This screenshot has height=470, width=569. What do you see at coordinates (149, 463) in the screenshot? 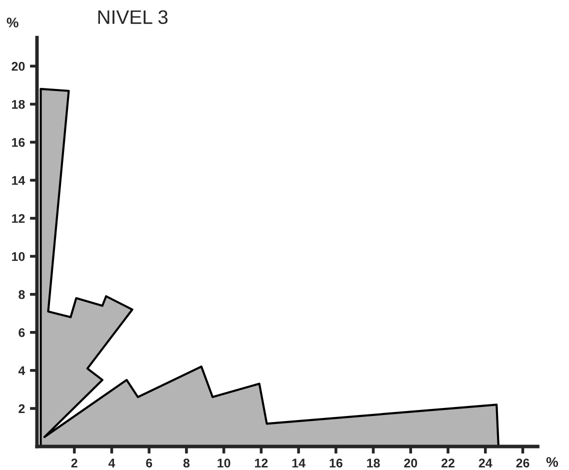
I see `x-tick-label: 6` at bounding box center [149, 463].